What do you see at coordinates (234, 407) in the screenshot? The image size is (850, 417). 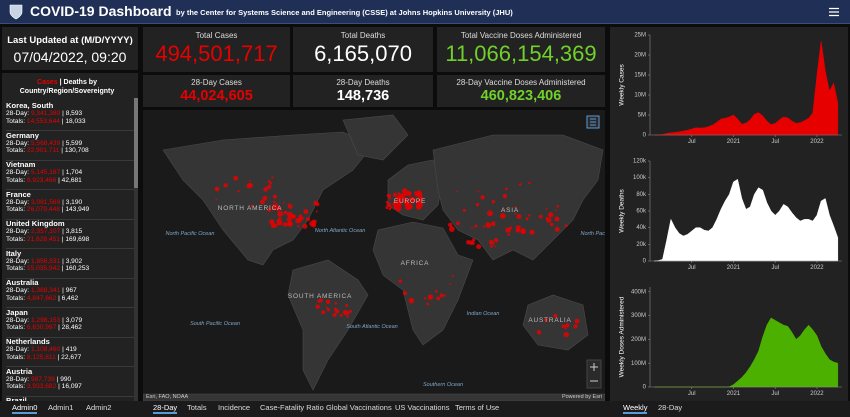 I see `tab: Incidence` at bounding box center [234, 407].